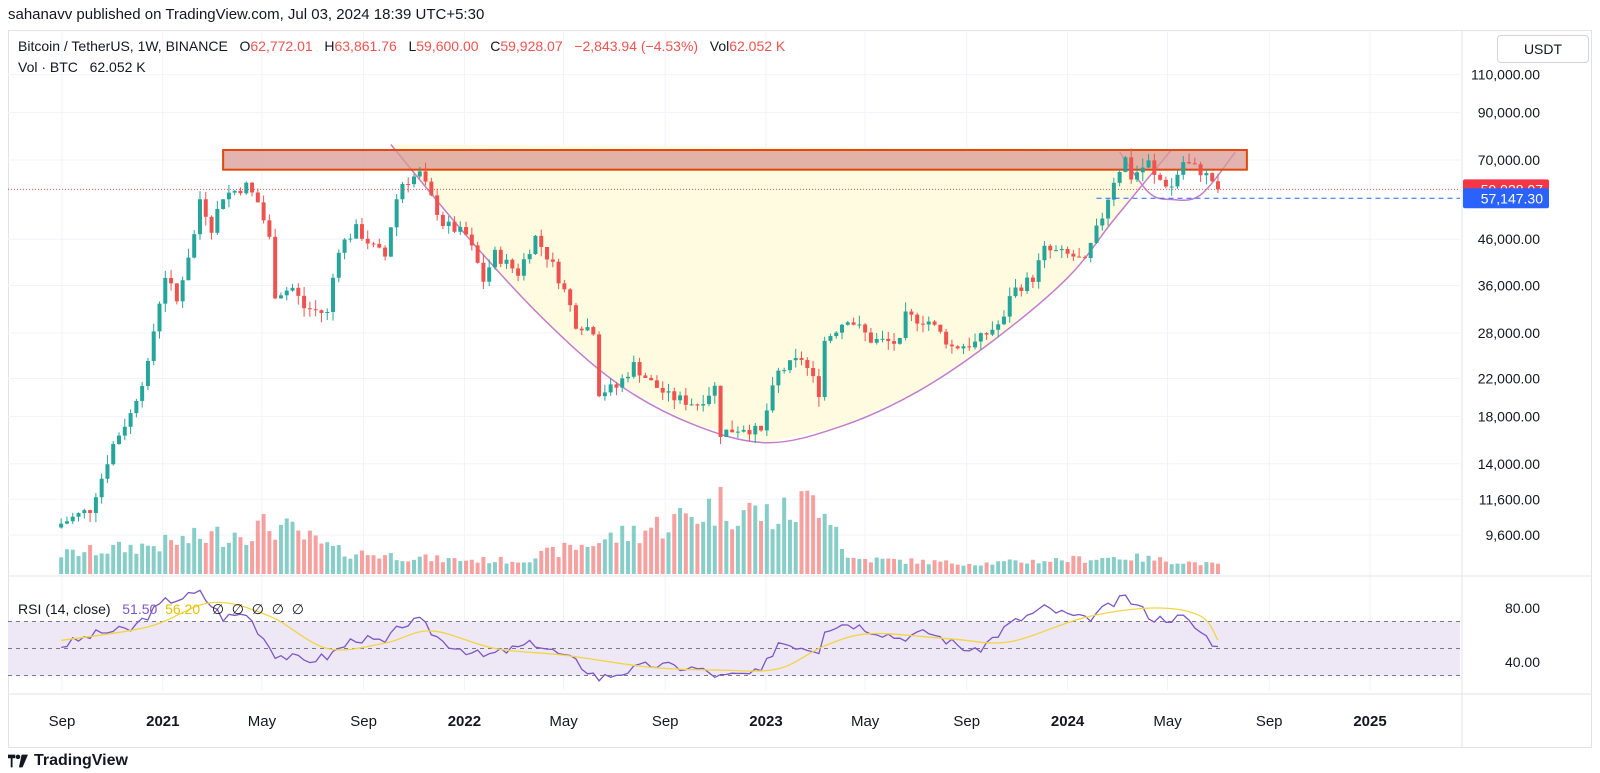  Describe the element at coordinates (68, 761) in the screenshot. I see `tradingview-footer: TradingView` at that location.